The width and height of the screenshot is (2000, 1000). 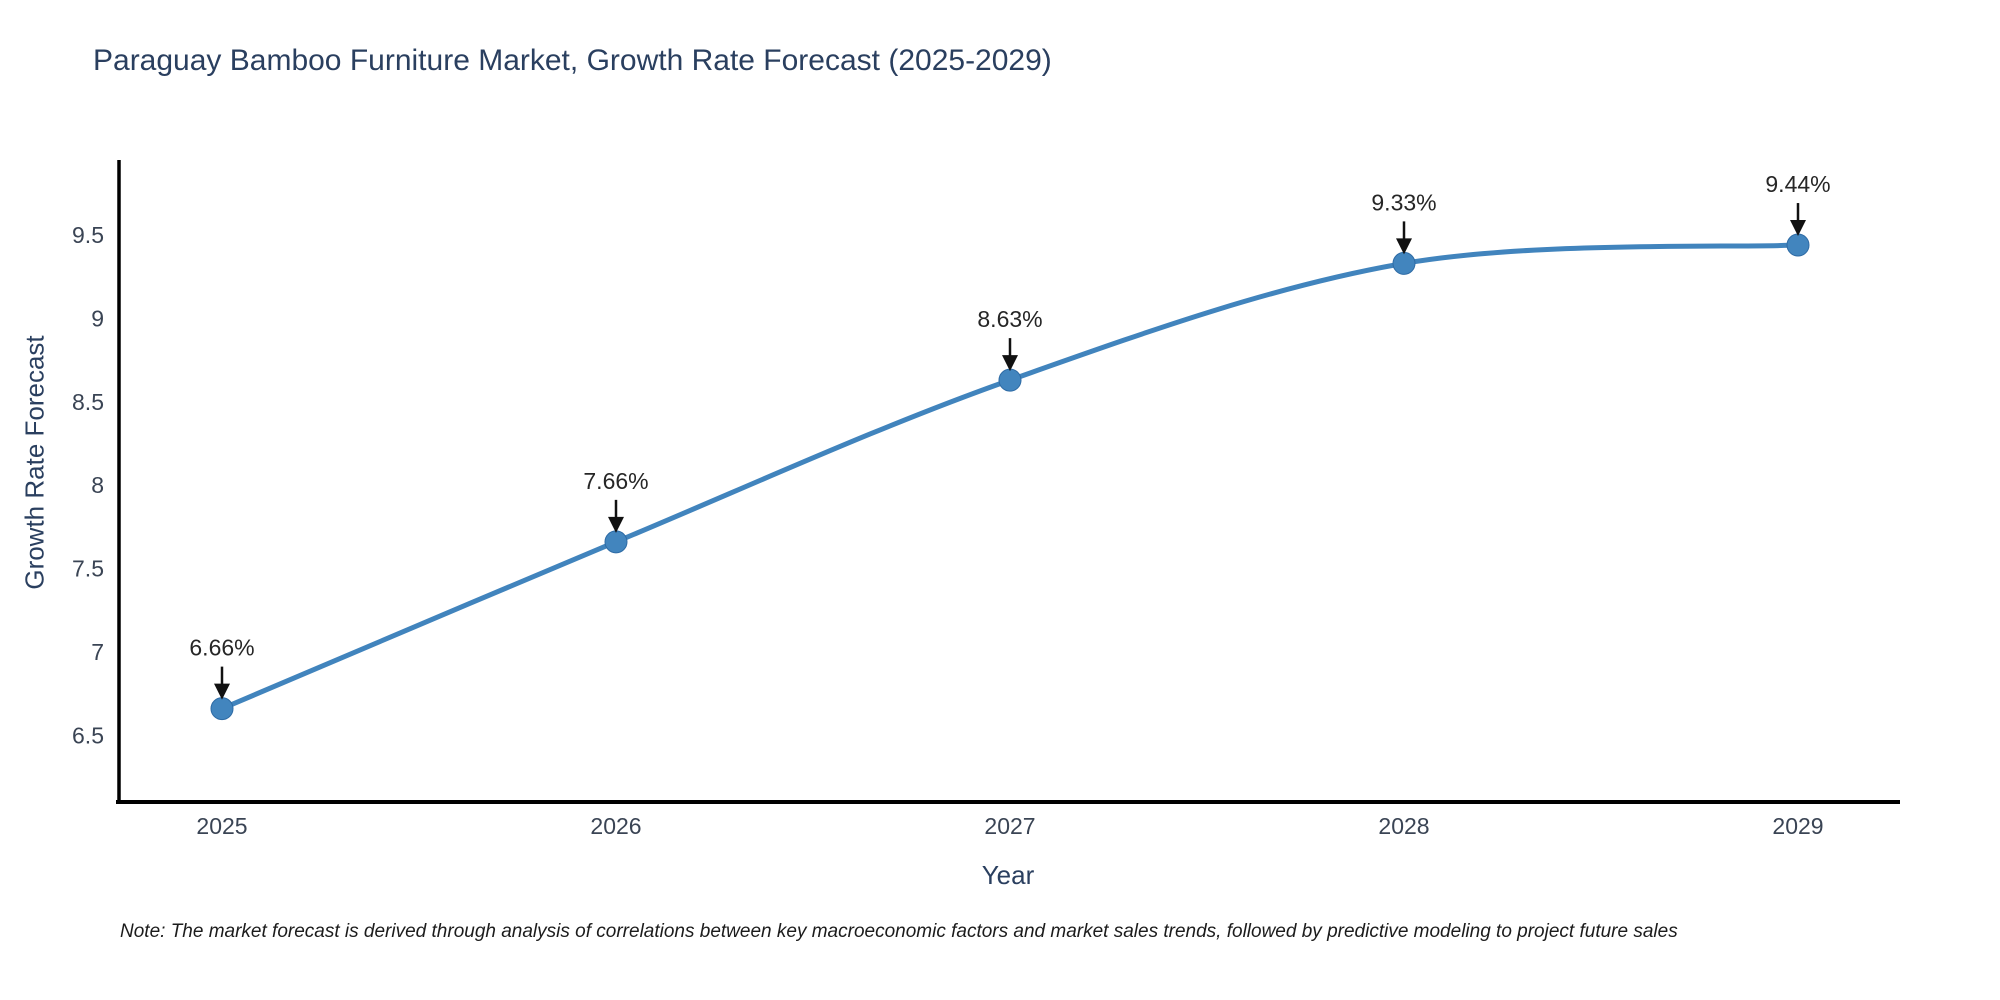 I want to click on x-tick-label: 2025, so click(x=221, y=826).